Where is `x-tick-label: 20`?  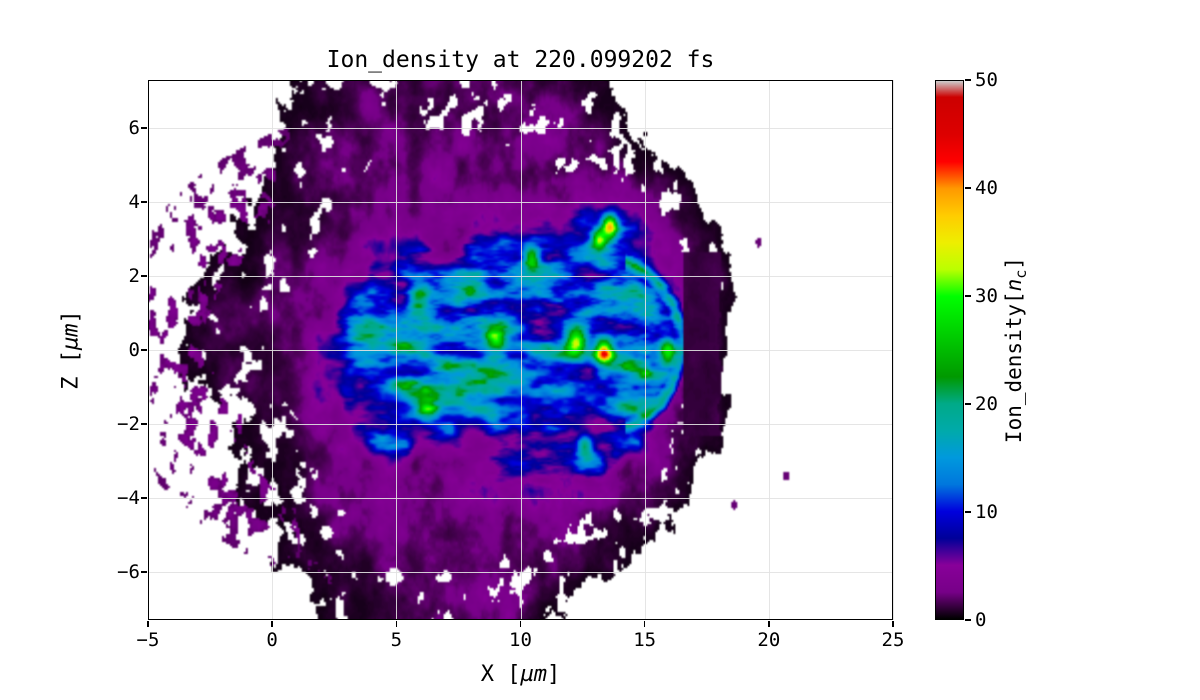
x-tick-label: 20 is located at coordinates (769, 640).